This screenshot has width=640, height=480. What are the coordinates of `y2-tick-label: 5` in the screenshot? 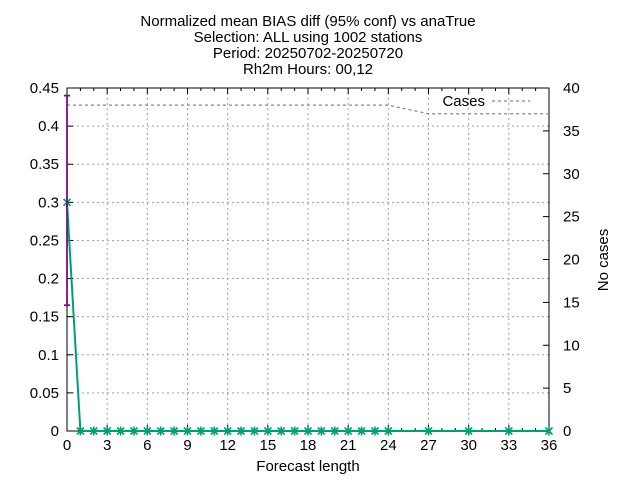 It's located at (567, 388).